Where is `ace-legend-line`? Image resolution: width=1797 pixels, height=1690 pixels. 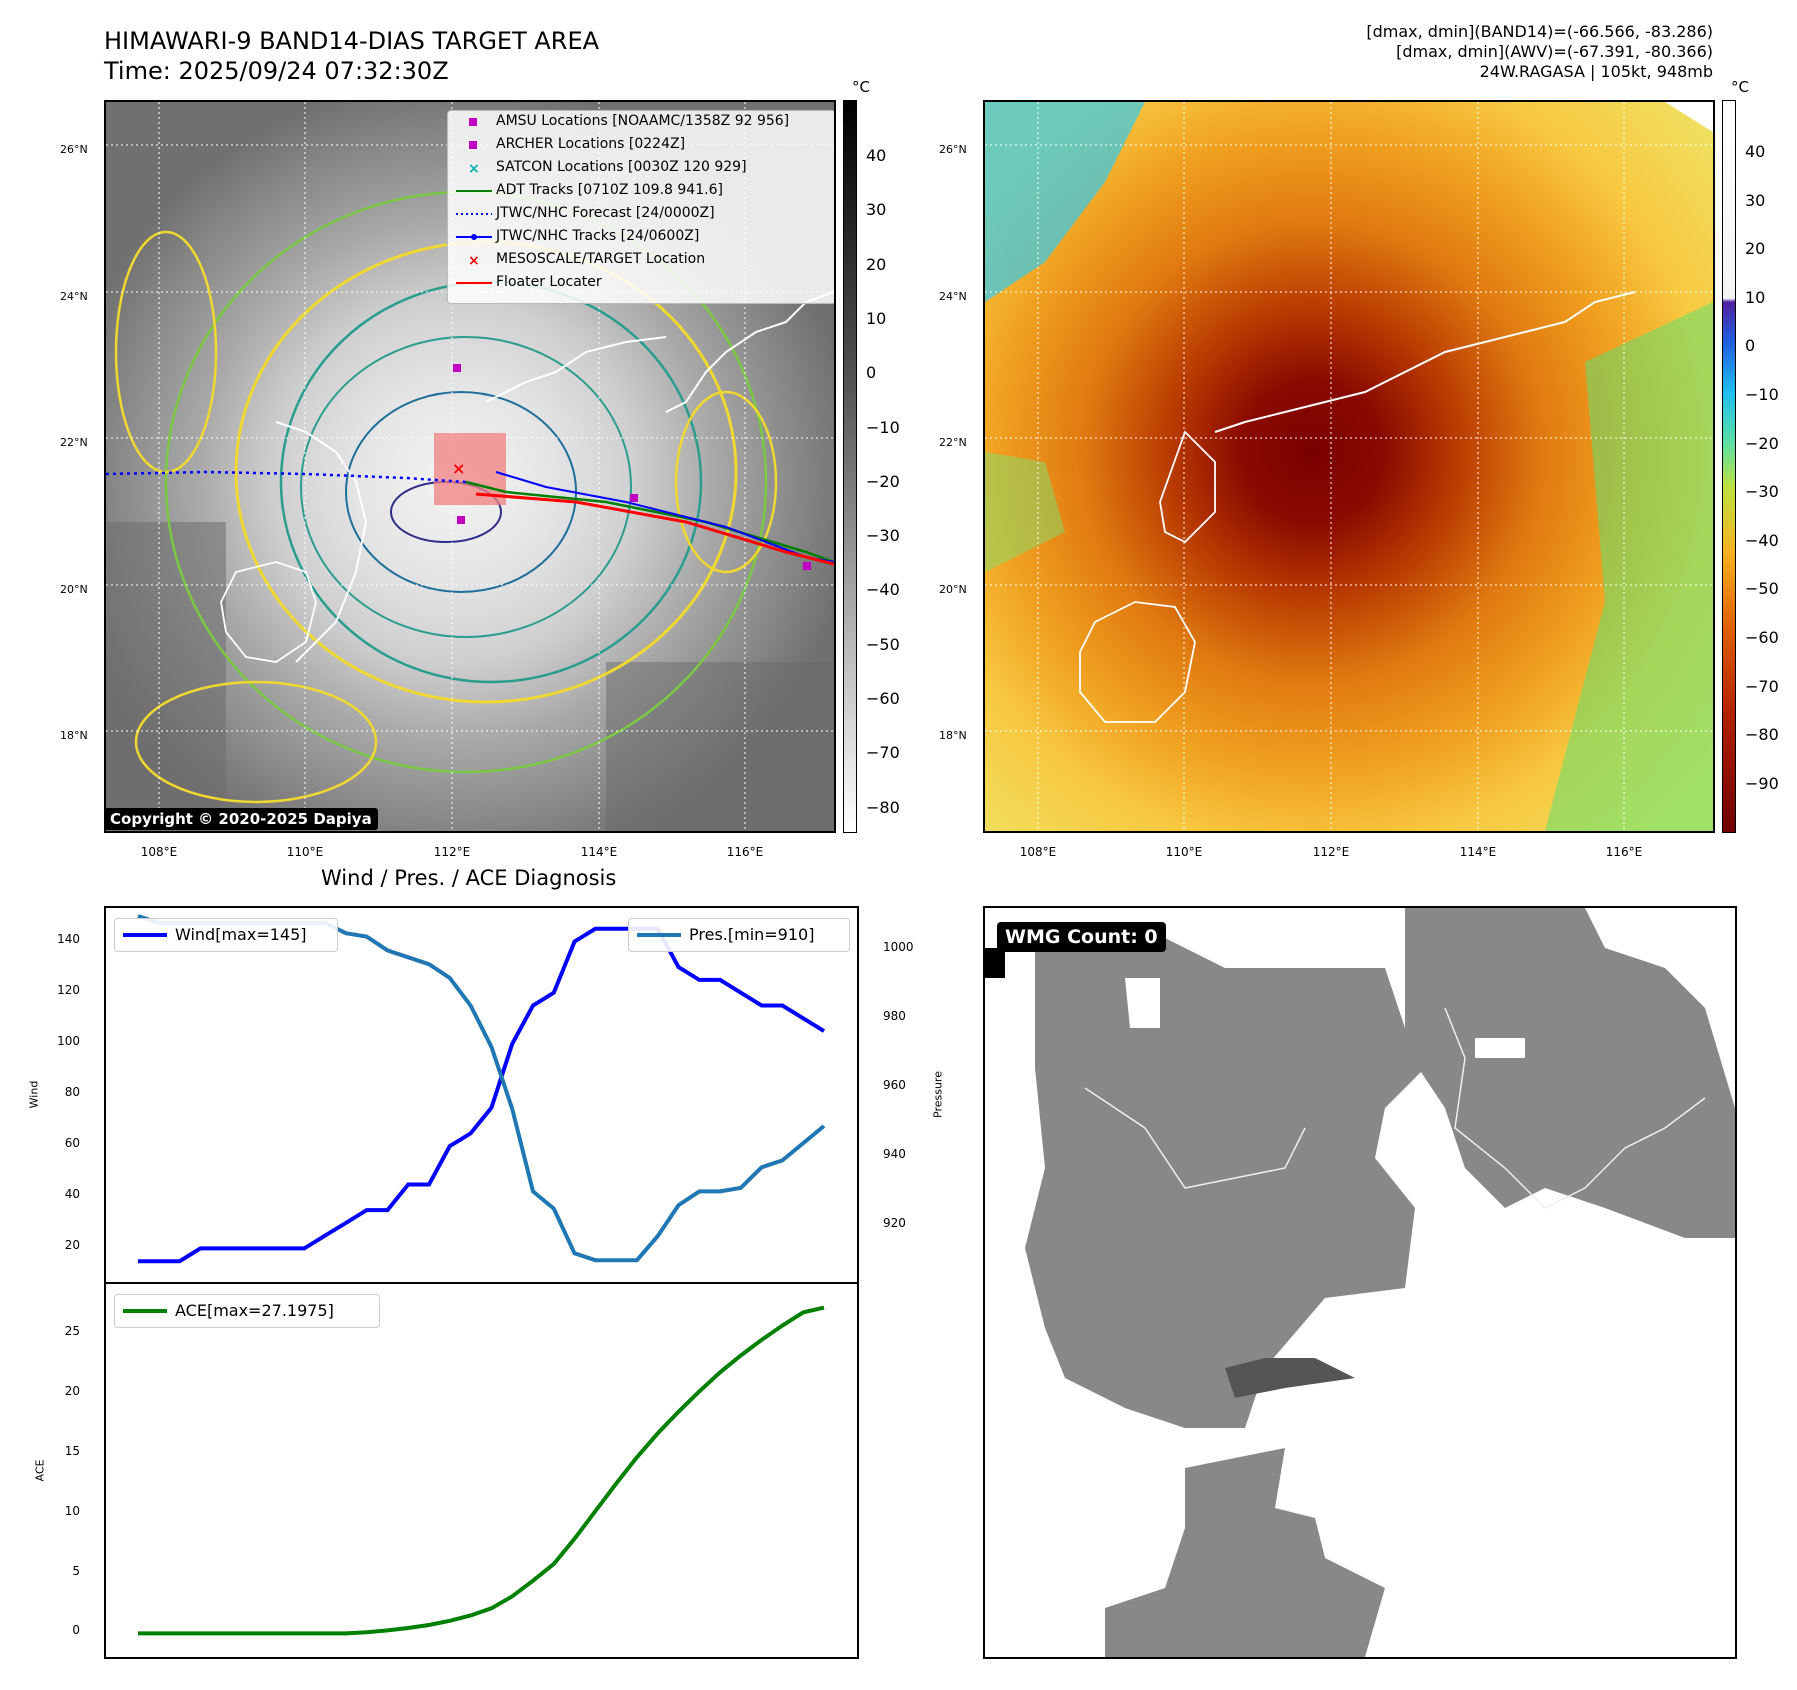 ace-legend-line is located at coordinates (145, 1311).